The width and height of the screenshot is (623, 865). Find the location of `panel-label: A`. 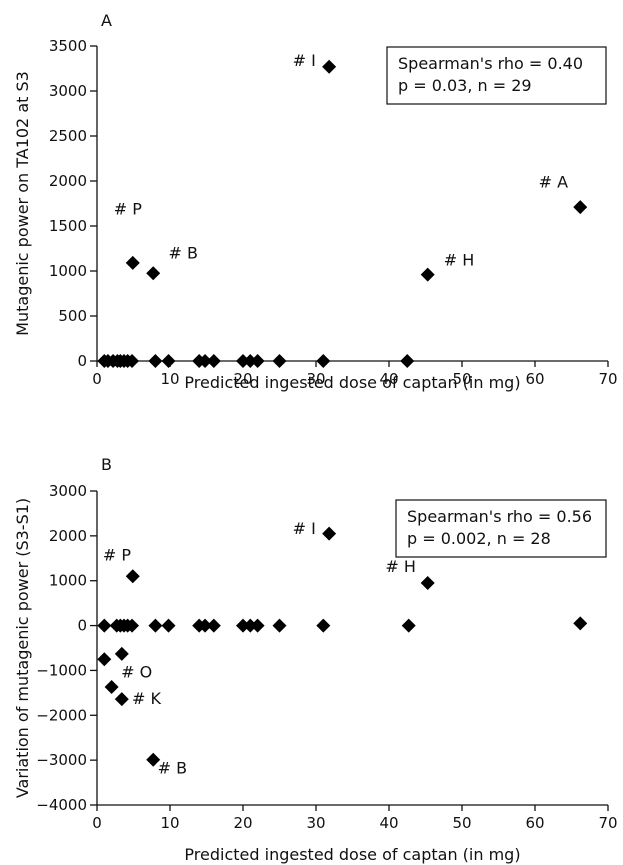

panel-label: A is located at coordinates (106, 20).